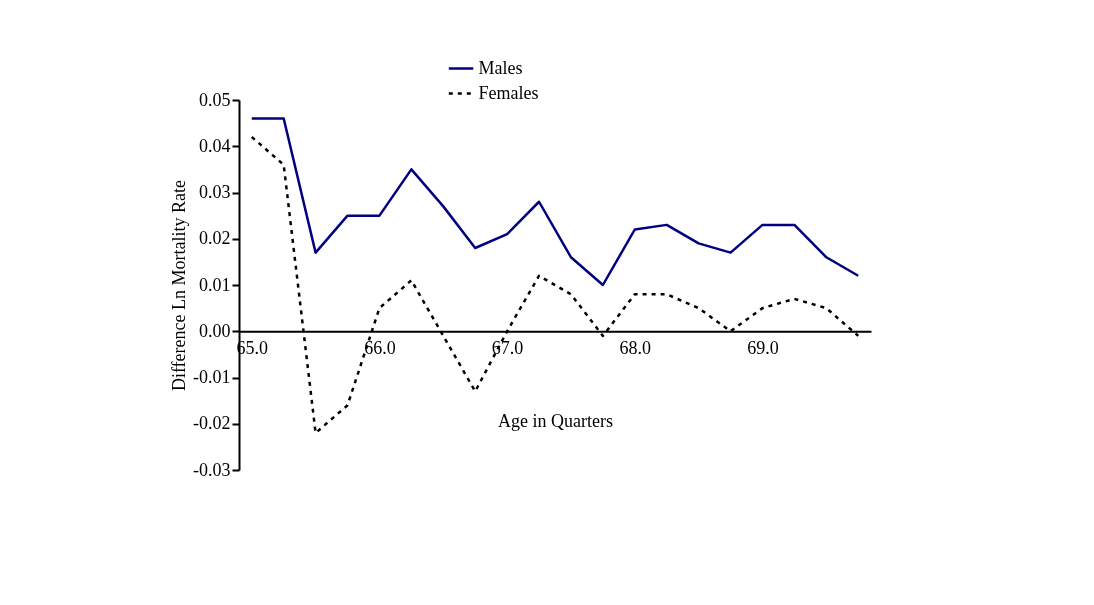  I want to click on y-axis-title: Difference Ln Mortality Rate, so click(179, 285).